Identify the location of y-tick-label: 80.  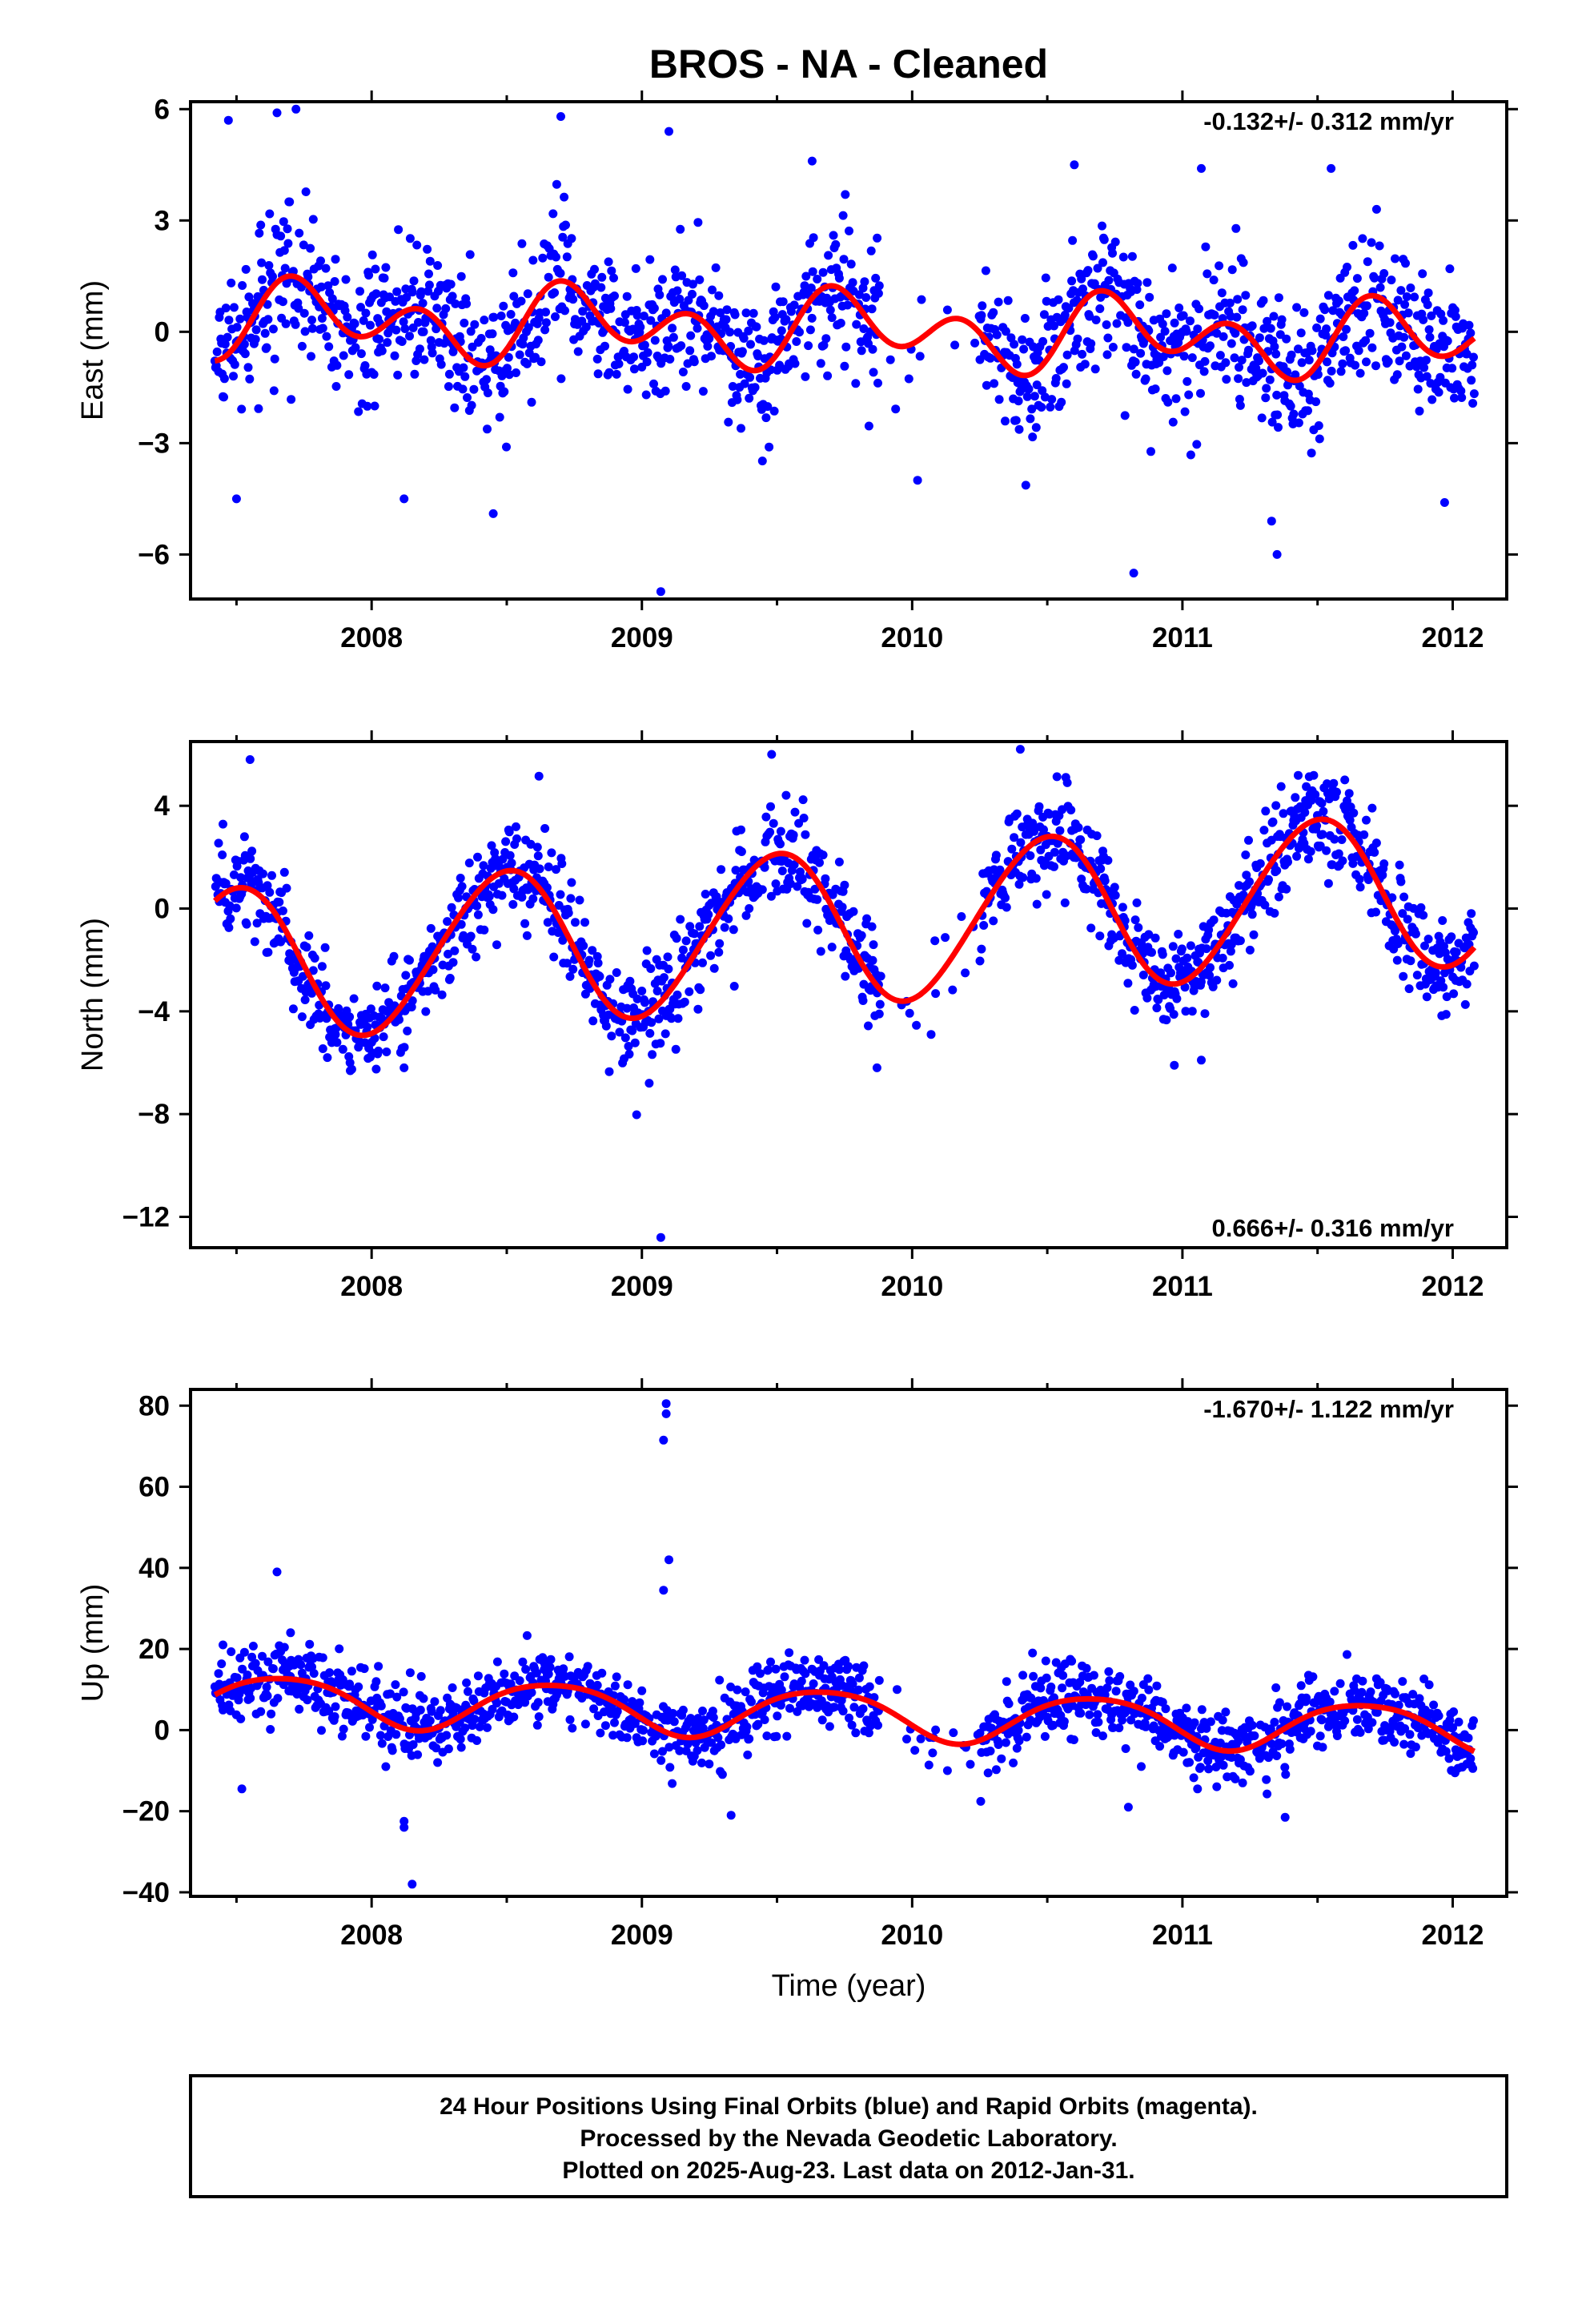
(154, 1405).